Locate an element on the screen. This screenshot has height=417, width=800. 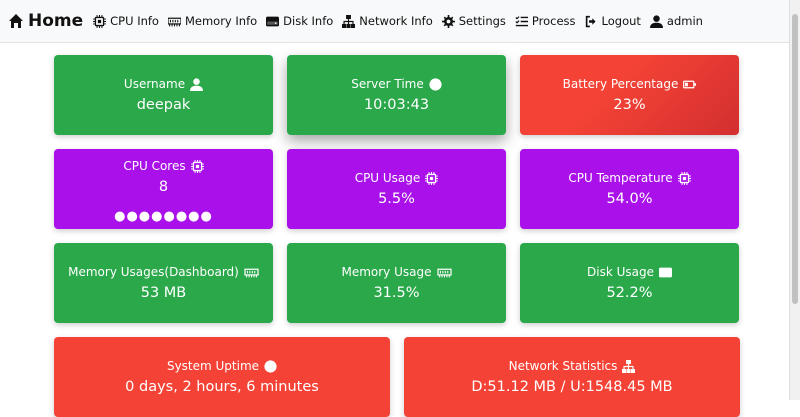
card-title-text: Disk Usage is located at coordinates (620, 272).